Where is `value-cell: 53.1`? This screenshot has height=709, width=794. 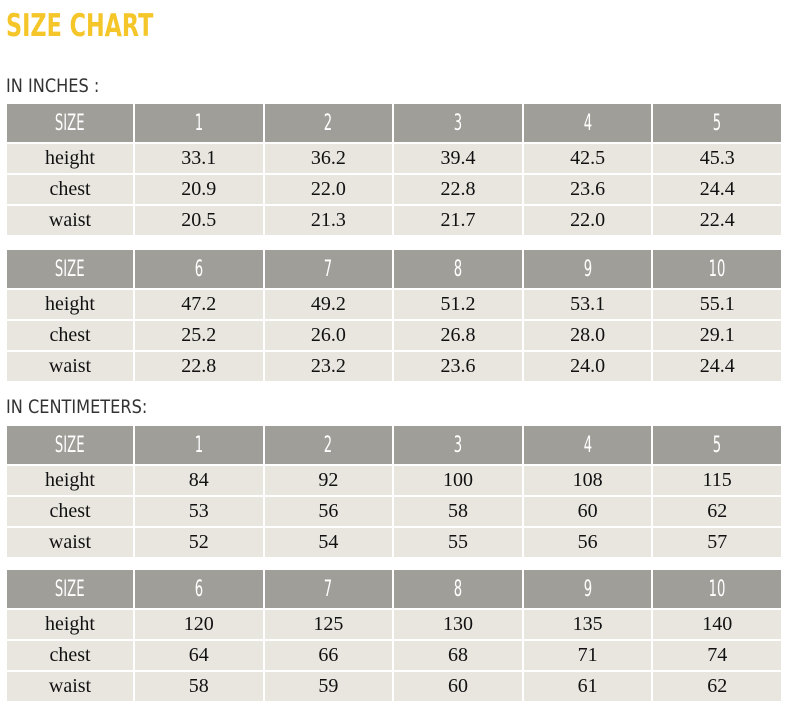 value-cell: 53.1 is located at coordinates (587, 304).